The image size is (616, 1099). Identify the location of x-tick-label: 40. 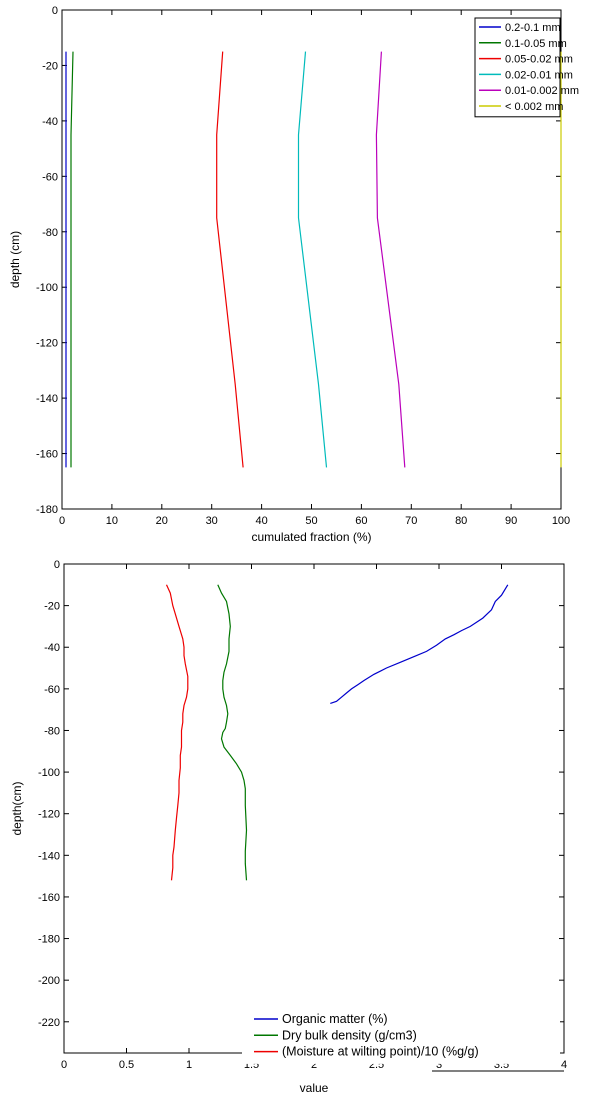
(261, 521).